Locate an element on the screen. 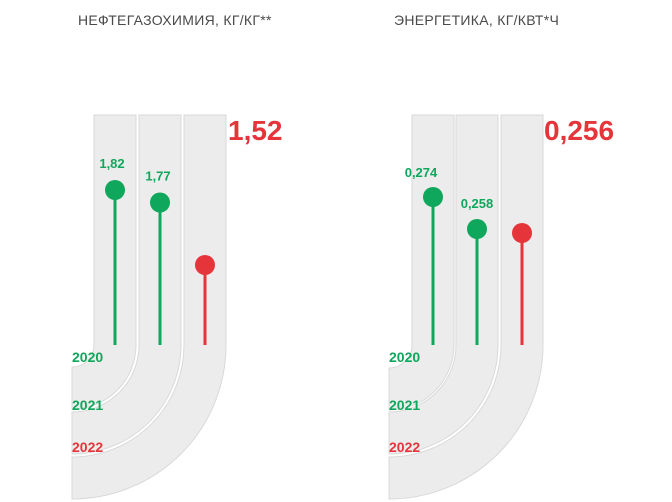 The height and width of the screenshot is (502, 672). value-label: 1,77 is located at coordinates (157, 176).